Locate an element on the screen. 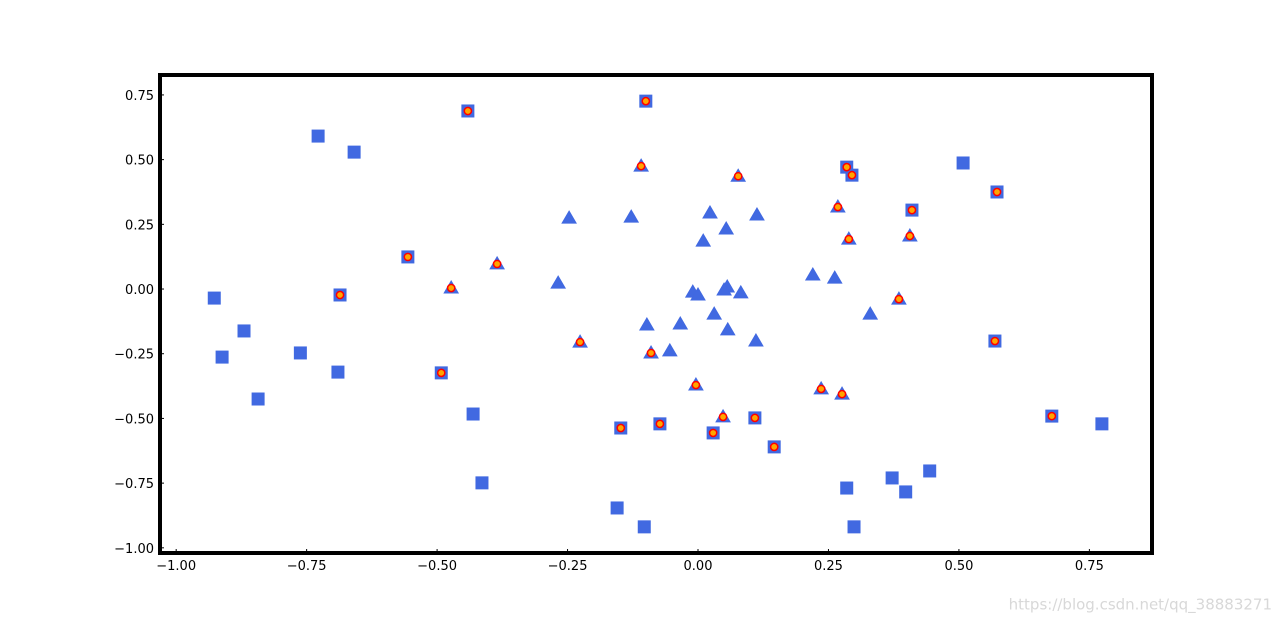 The height and width of the screenshot is (623, 1280). y-tick-label: −0.50 is located at coordinates (134, 419).